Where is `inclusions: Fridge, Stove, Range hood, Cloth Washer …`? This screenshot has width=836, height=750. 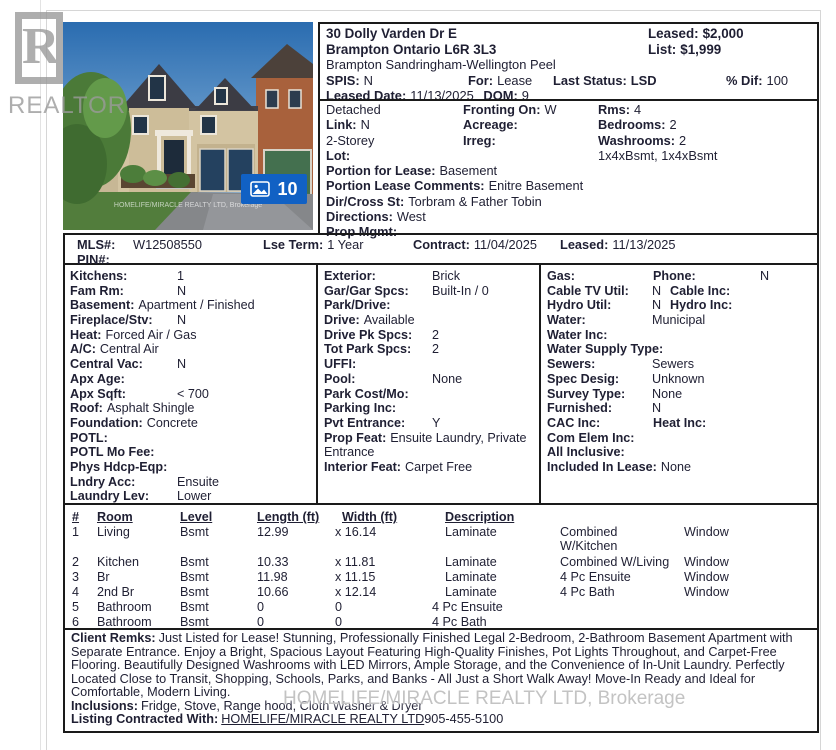
inclusions: Fridge, Stove, Range hood, Cloth Washer … is located at coordinates (281, 705).